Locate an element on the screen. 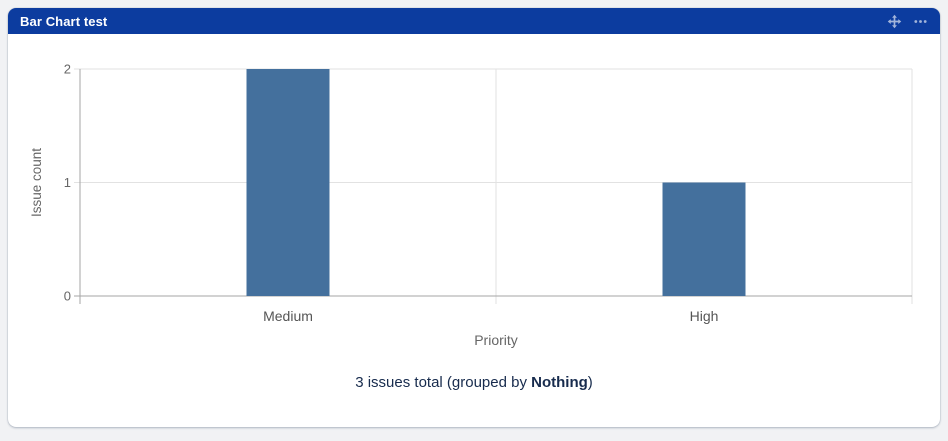 This screenshot has height=441, width=948. gadget-header: Bar Chart test is located at coordinates (474, 21).